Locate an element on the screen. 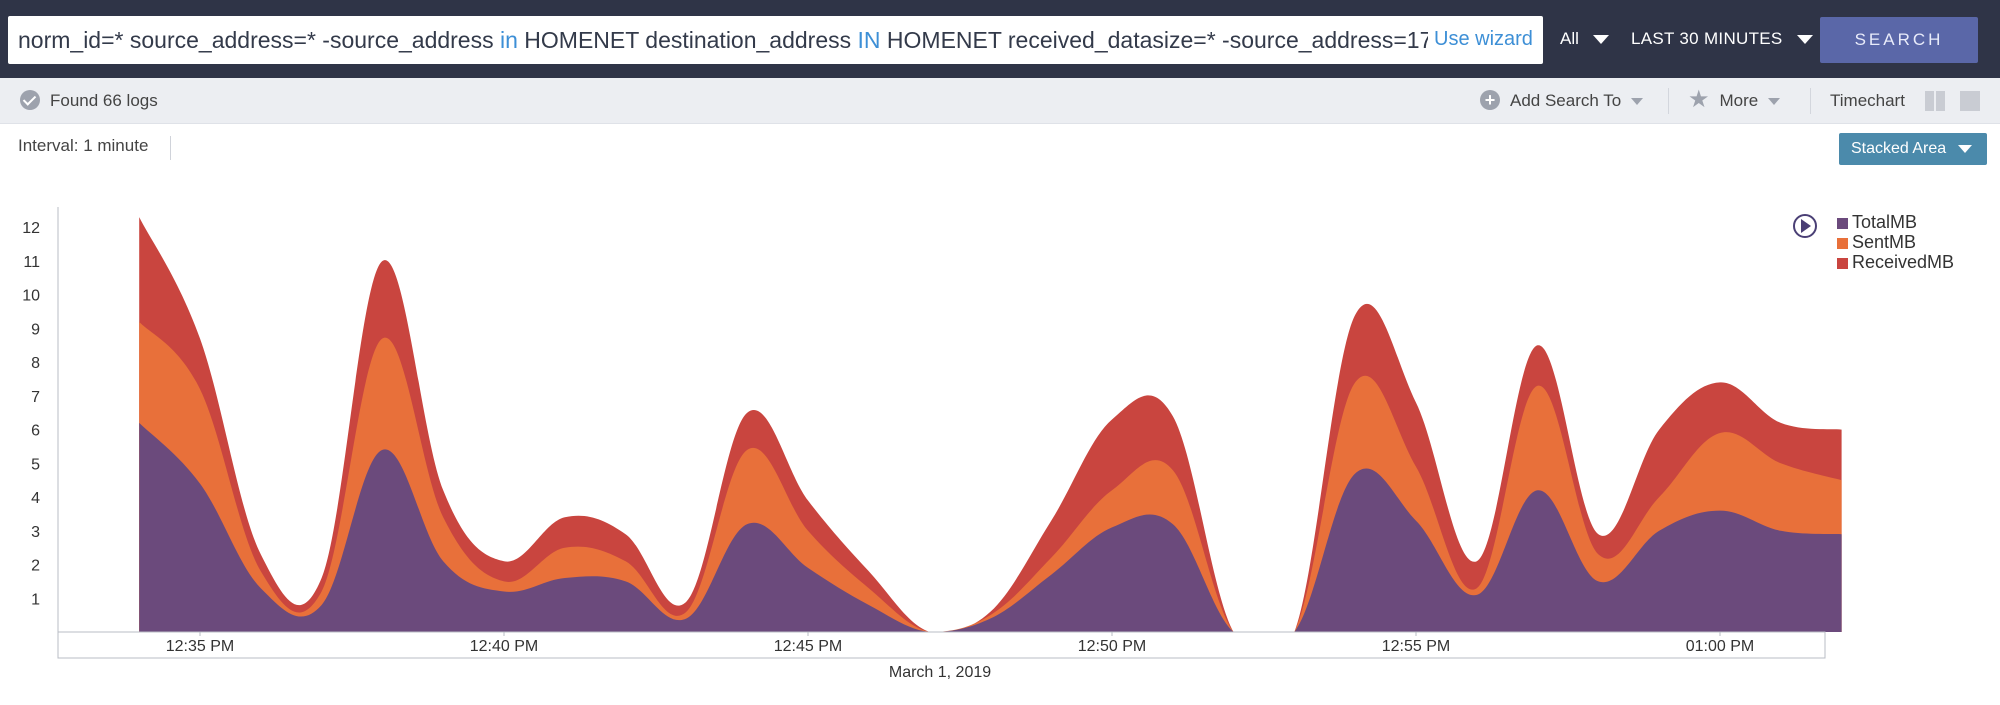  more-button: ★ More is located at coordinates (1734, 101).